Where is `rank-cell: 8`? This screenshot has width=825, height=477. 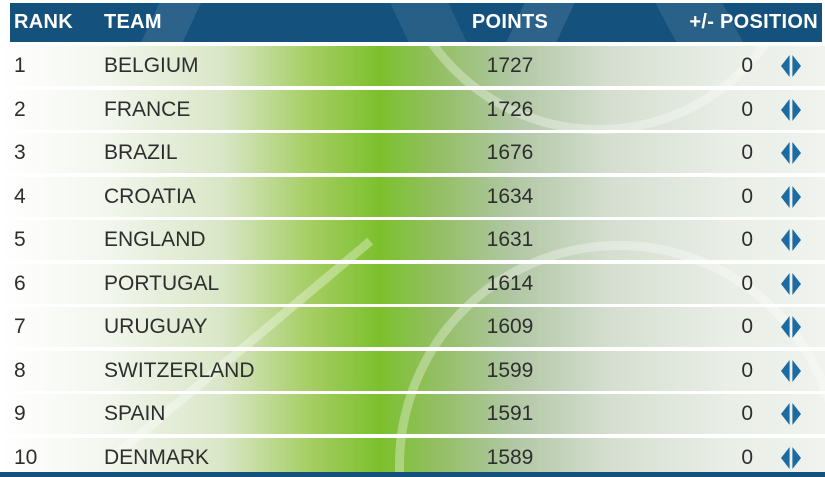
rank-cell: 8 is located at coordinates (20, 370).